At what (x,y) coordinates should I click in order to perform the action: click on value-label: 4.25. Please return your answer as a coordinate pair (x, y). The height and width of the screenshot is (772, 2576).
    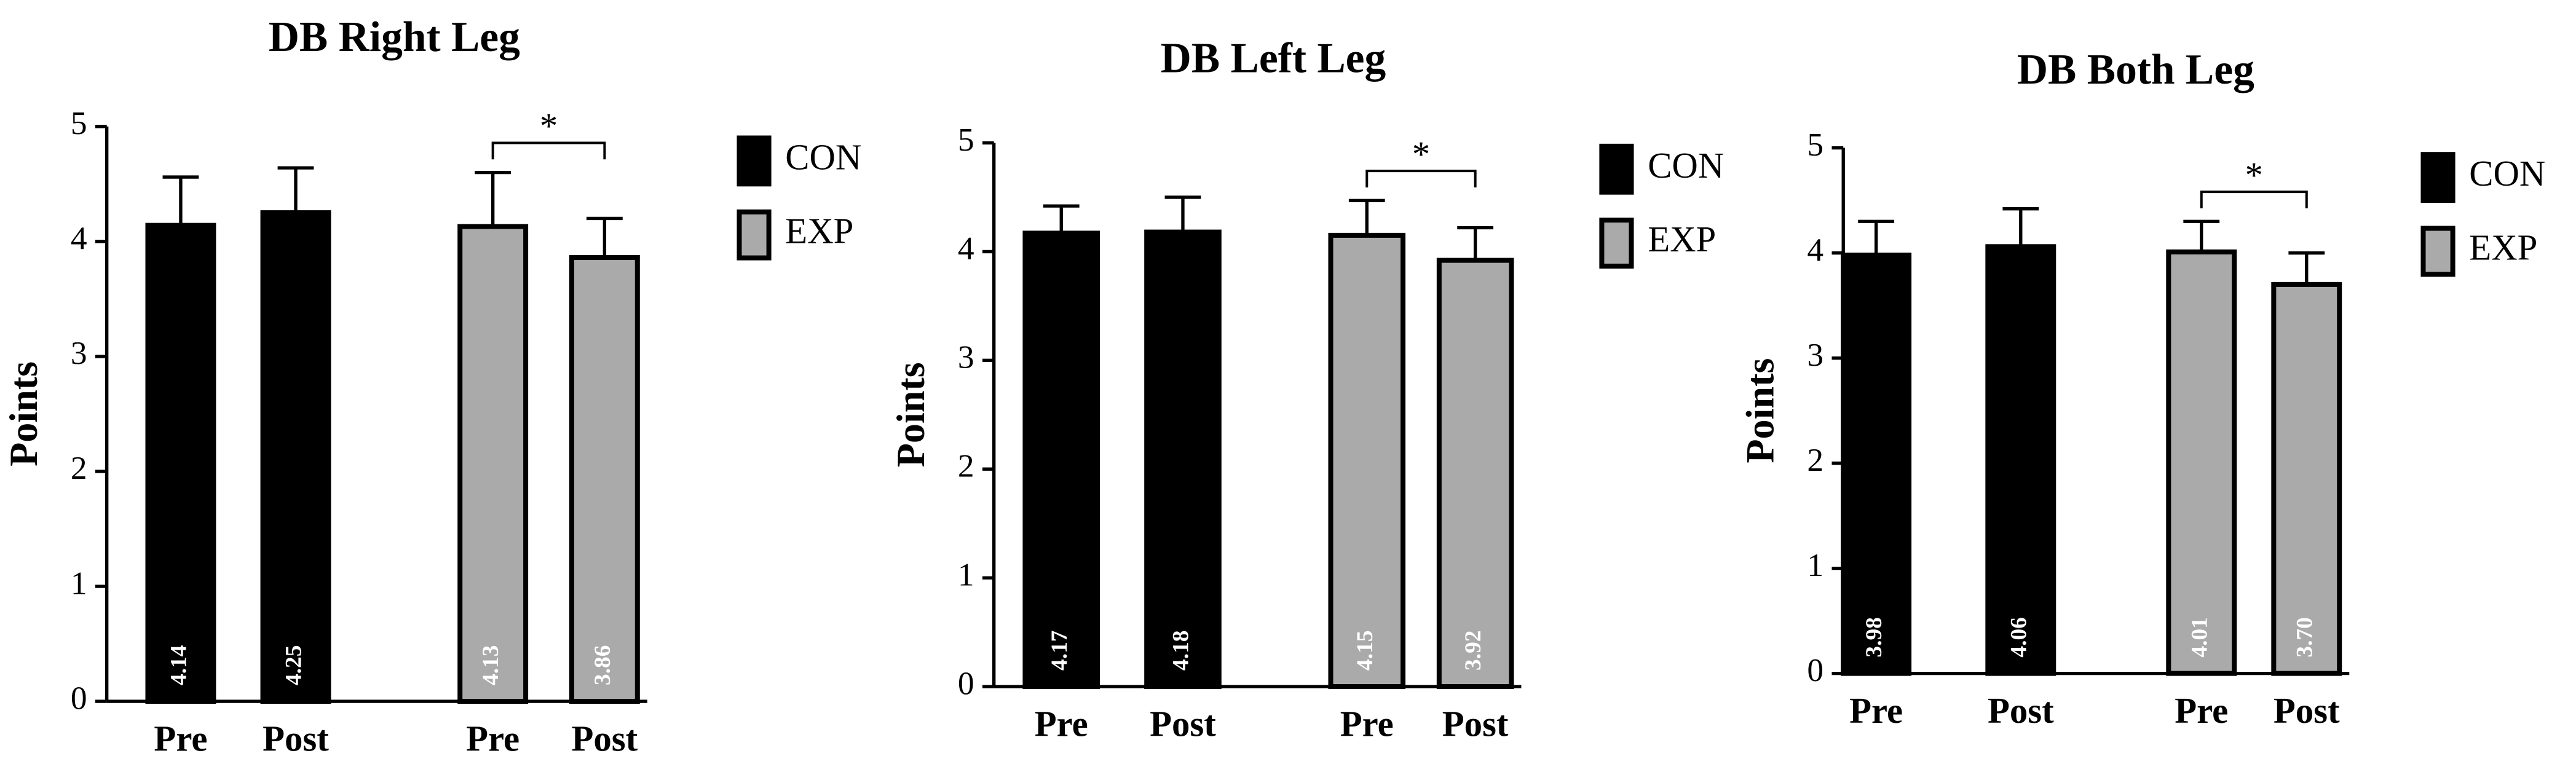
    Looking at the image, I should click on (294, 665).